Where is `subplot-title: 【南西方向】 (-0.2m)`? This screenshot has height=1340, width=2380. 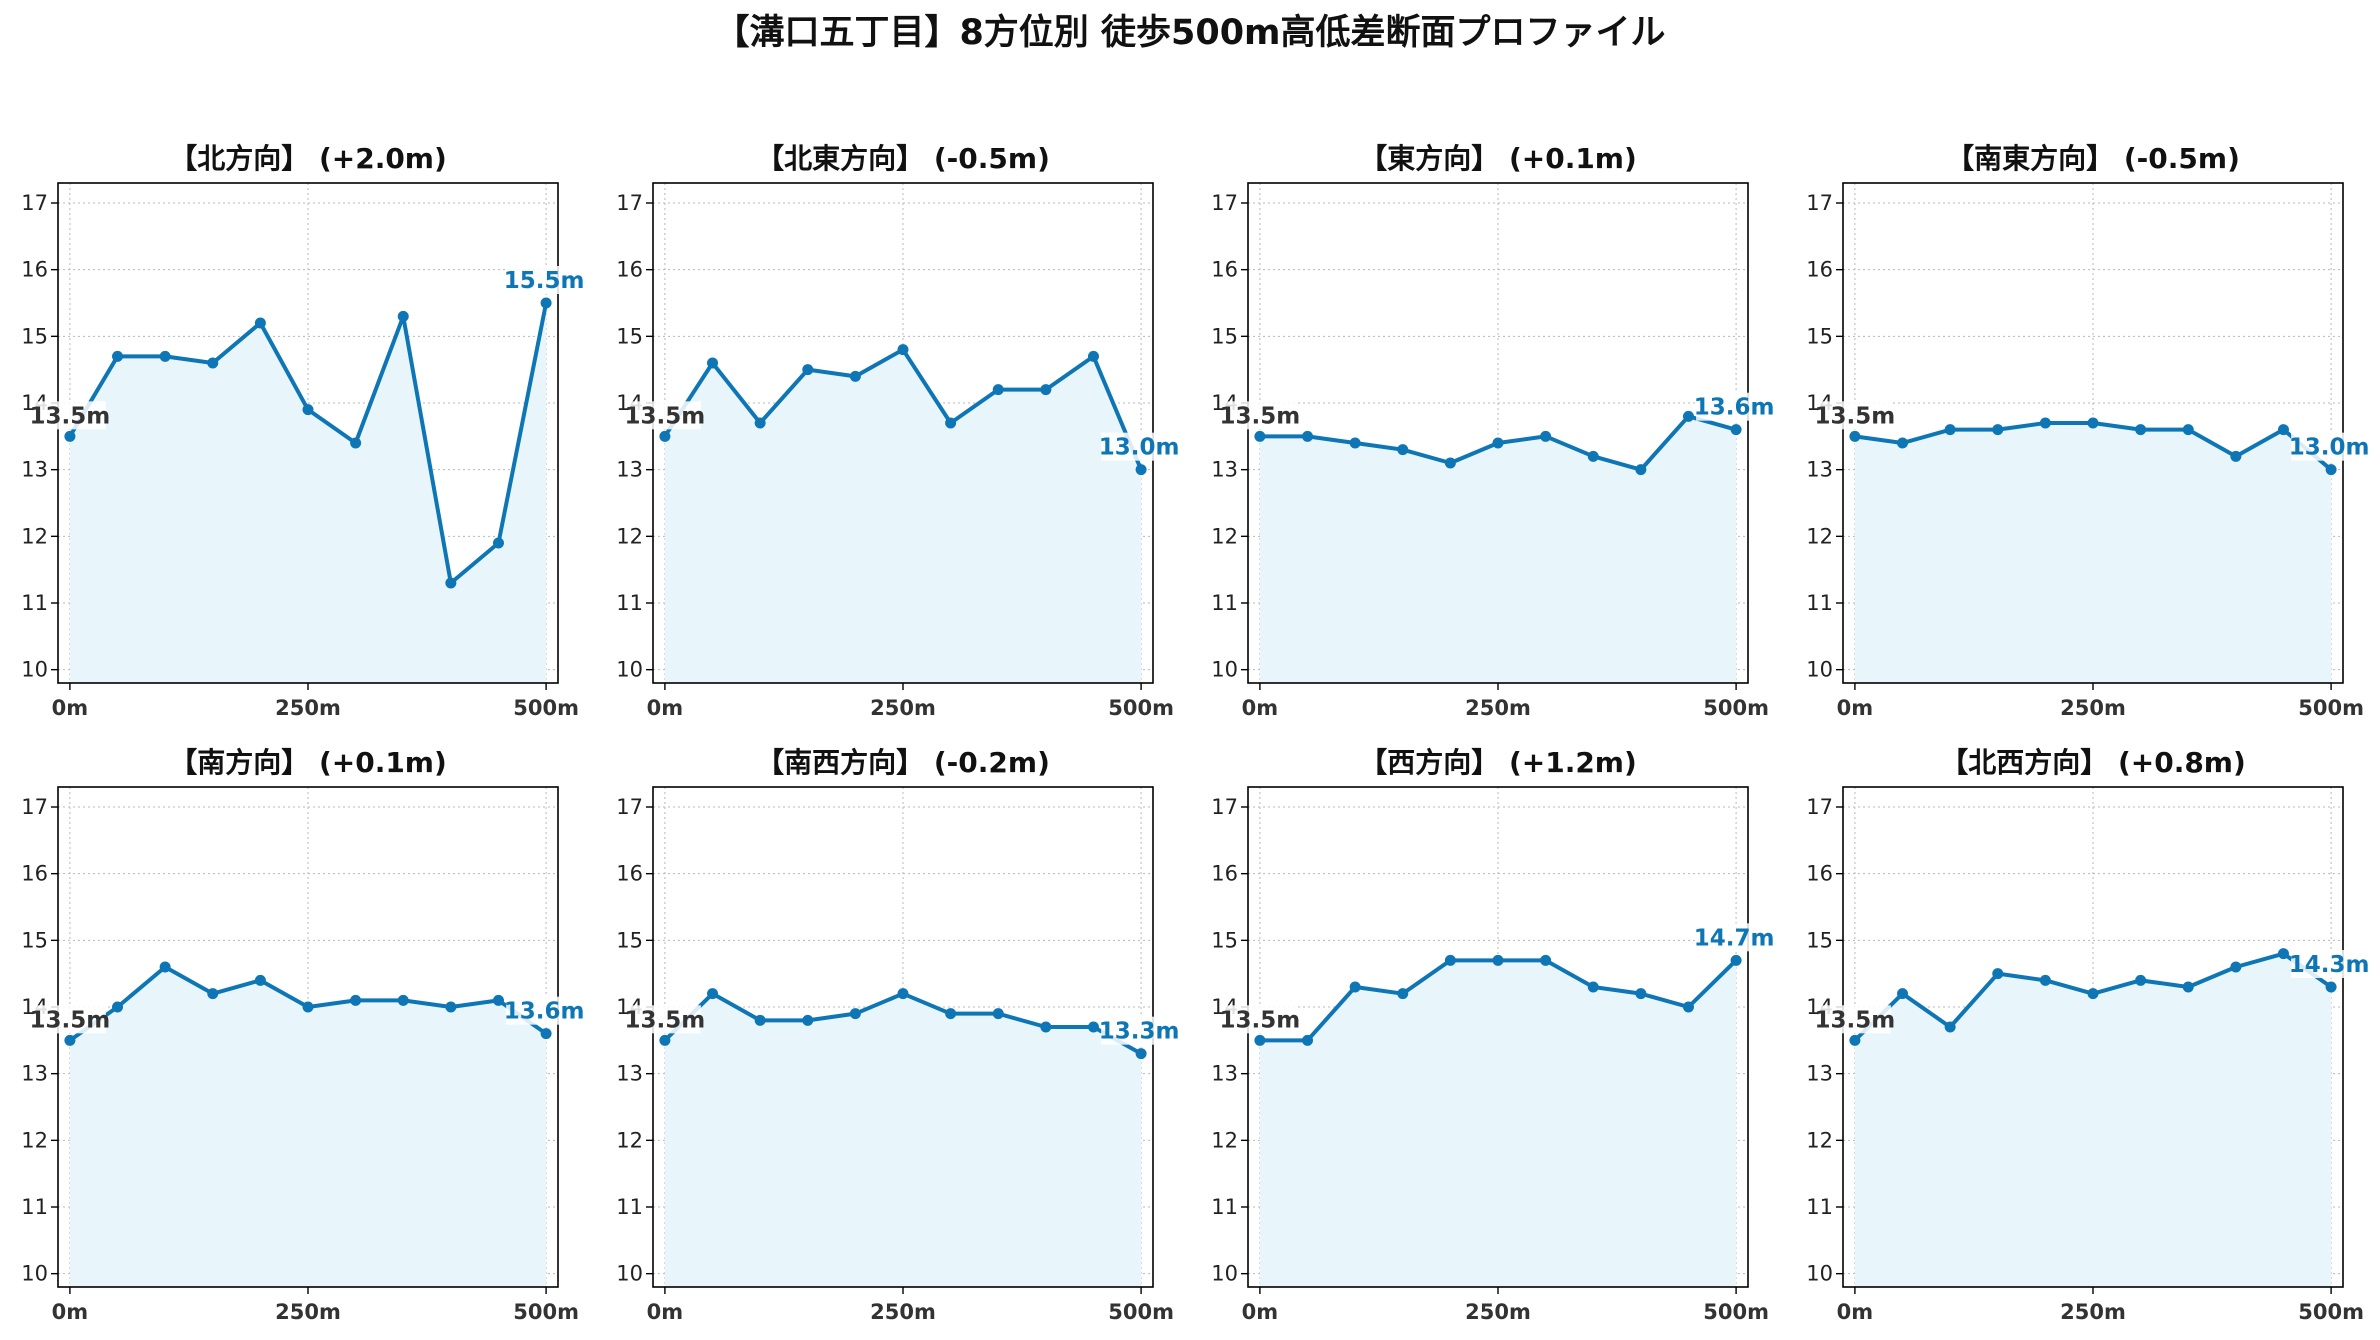
subplot-title: 【南西方向】 (-0.2m) is located at coordinates (903, 762).